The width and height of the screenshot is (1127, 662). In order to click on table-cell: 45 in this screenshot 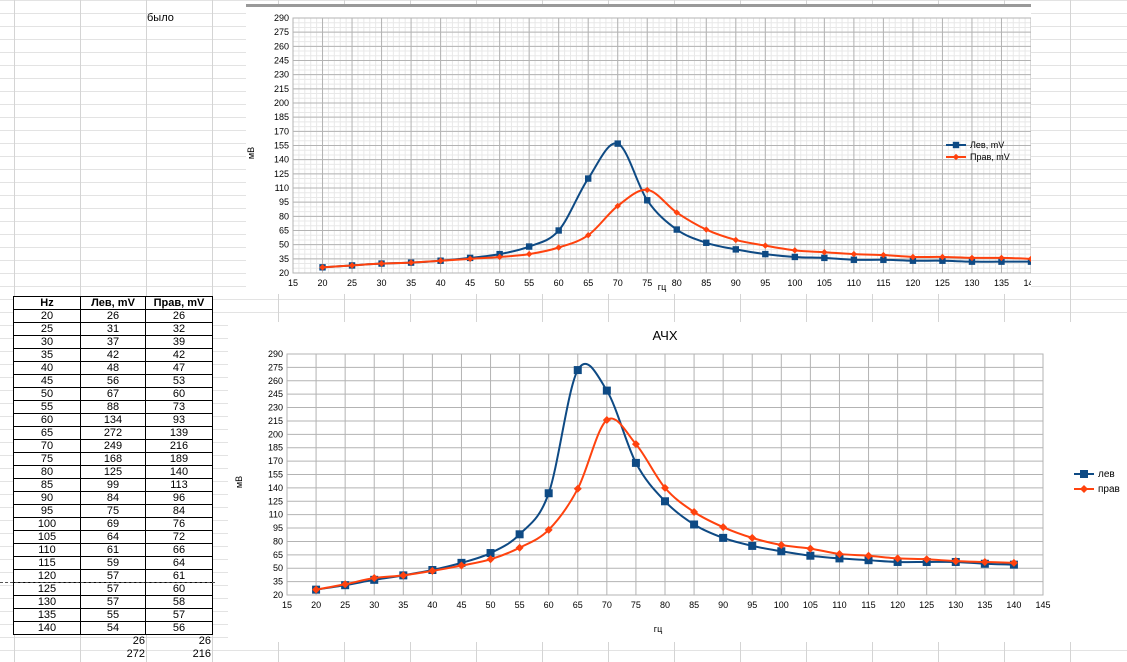, I will do `click(47, 381)`.